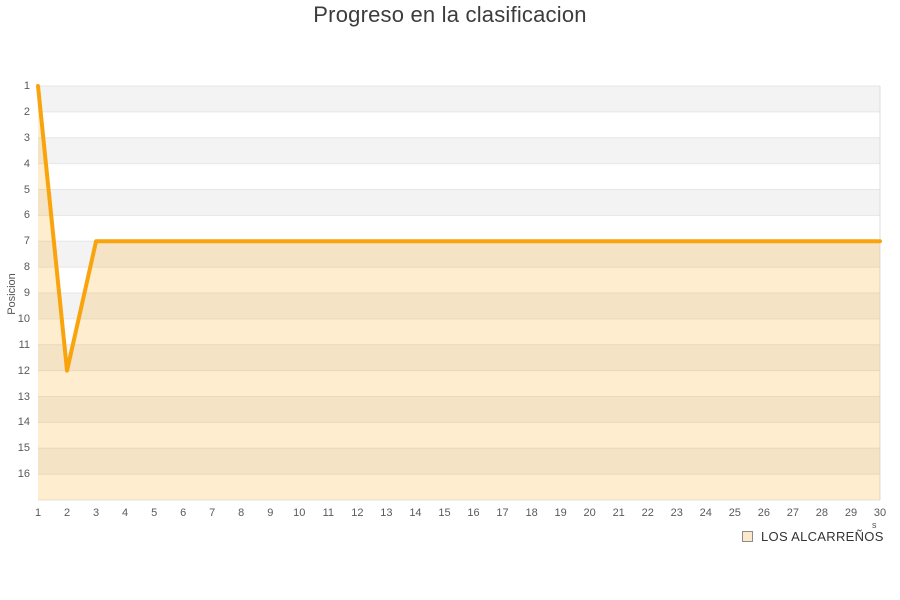 The image size is (900, 600). I want to click on y-tick-label: 11, so click(24, 344).